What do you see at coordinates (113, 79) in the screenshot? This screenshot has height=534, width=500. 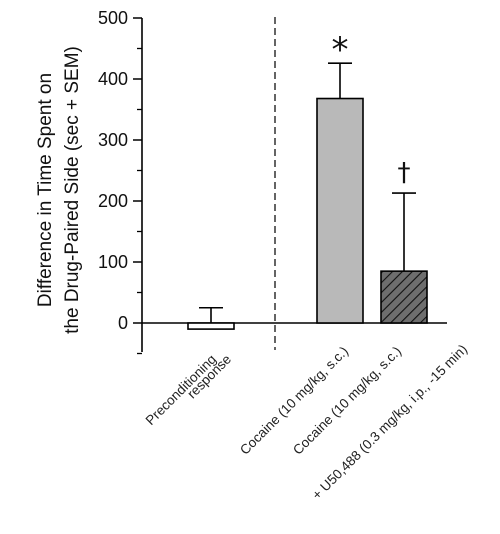 I see `y-tick-label-400: 400` at bounding box center [113, 79].